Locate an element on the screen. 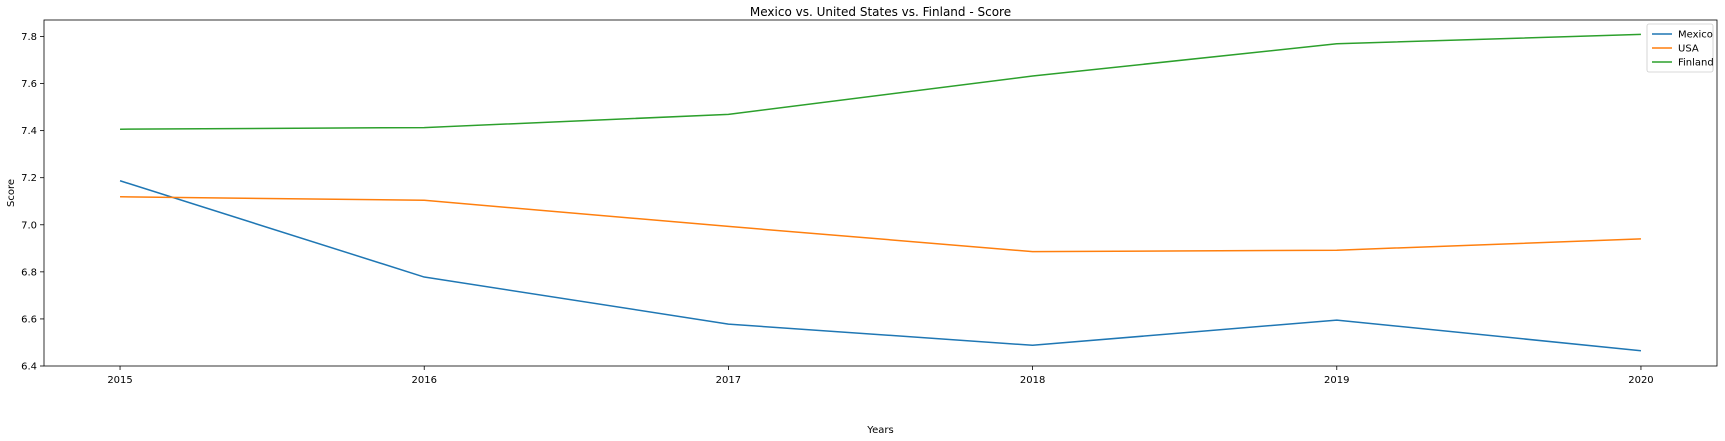 This screenshot has width=1725, height=441. y-axis: 6.4 6.6 6.8 7.0 7.2 7.4 7.6 7.8 is located at coordinates (32, 202).